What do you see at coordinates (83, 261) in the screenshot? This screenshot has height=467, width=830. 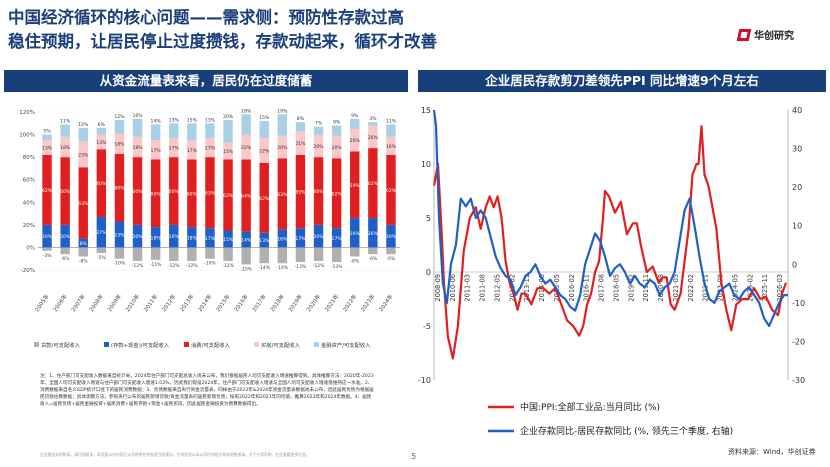 I see `bar-loan-label: -8%` at bounding box center [83, 261].